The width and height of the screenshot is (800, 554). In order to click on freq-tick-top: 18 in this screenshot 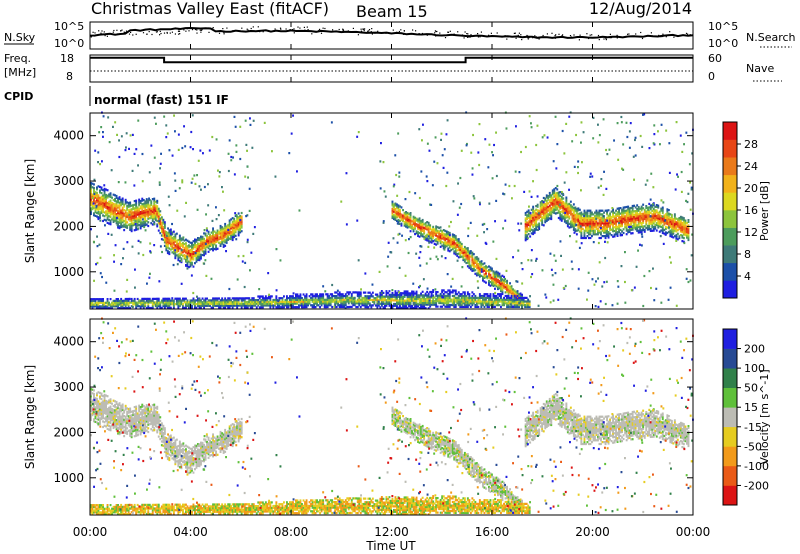, I will do `click(67, 58)`.